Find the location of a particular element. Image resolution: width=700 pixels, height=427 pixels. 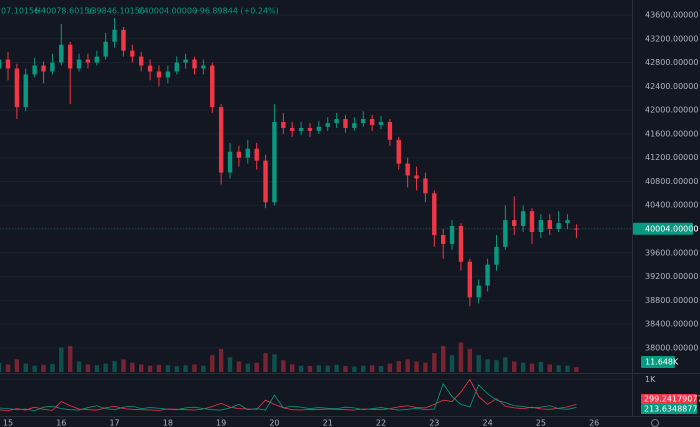

y-tick-label: 42000.00000 is located at coordinates (671, 110).